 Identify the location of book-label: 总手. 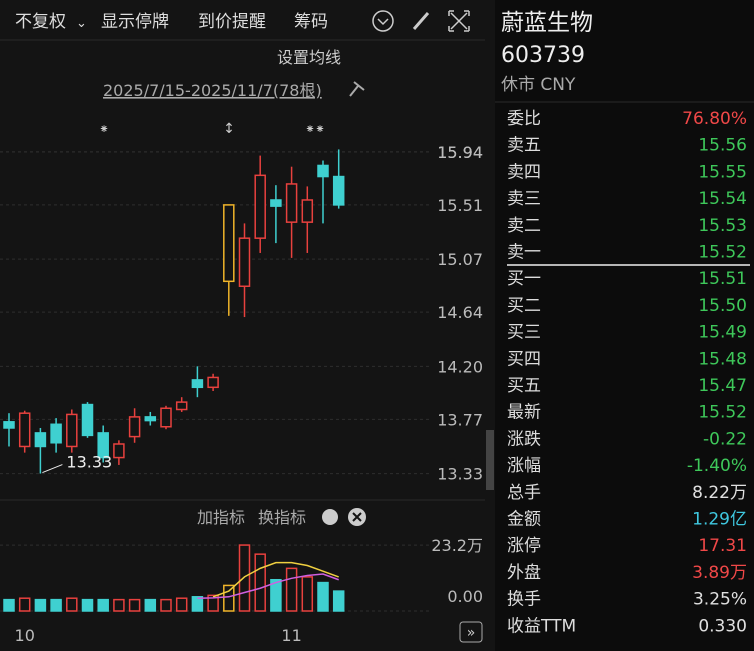
(524, 493).